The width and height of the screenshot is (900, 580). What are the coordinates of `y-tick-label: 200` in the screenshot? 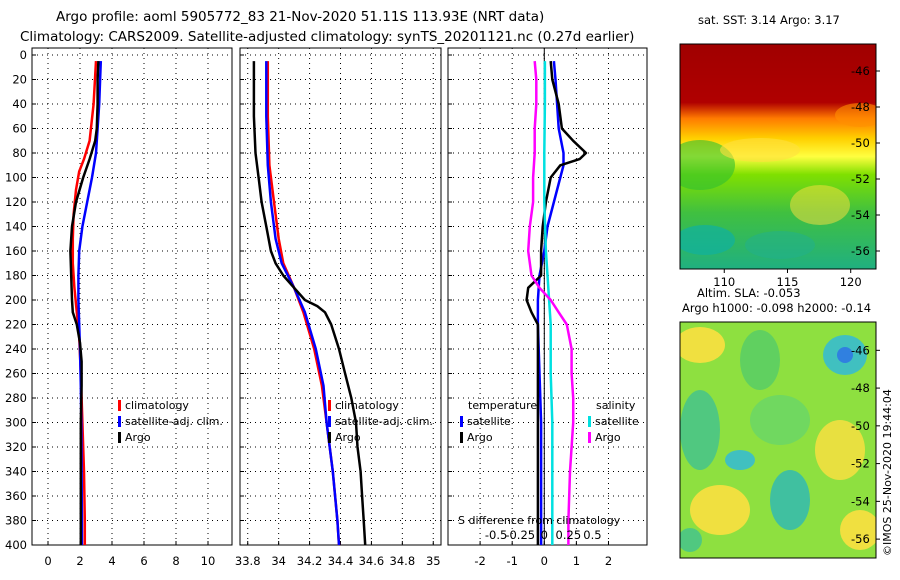 It's located at (16, 300).